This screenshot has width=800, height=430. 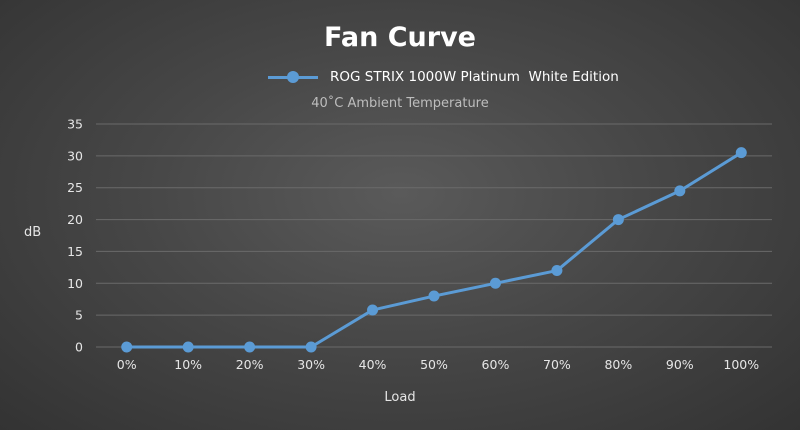 What do you see at coordinates (79, 315) in the screenshot?
I see `y-tick-label: 5` at bounding box center [79, 315].